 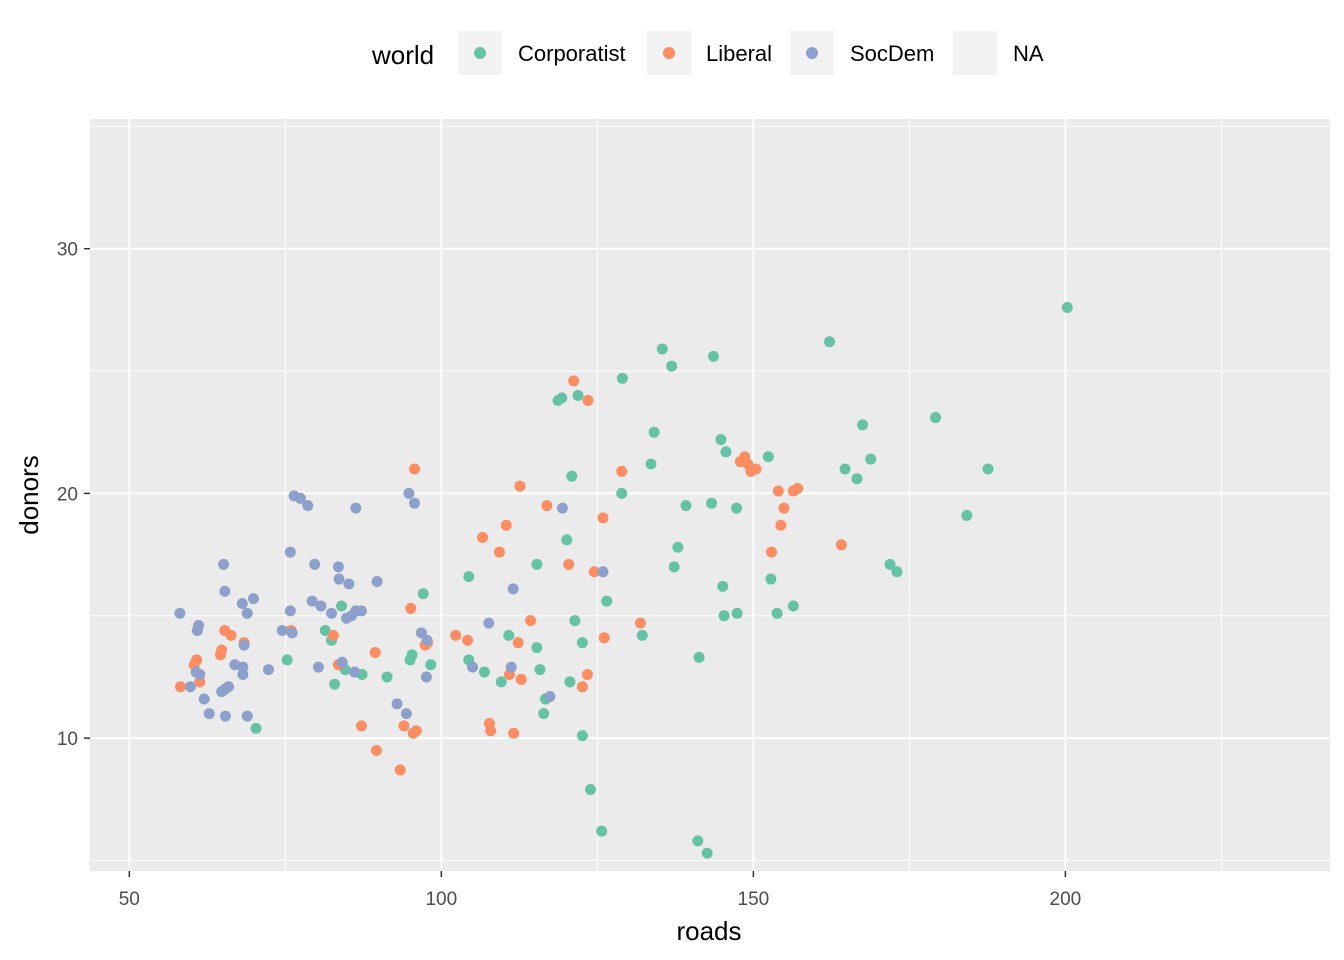 I want to click on legend-title: world, so click(x=402, y=55).